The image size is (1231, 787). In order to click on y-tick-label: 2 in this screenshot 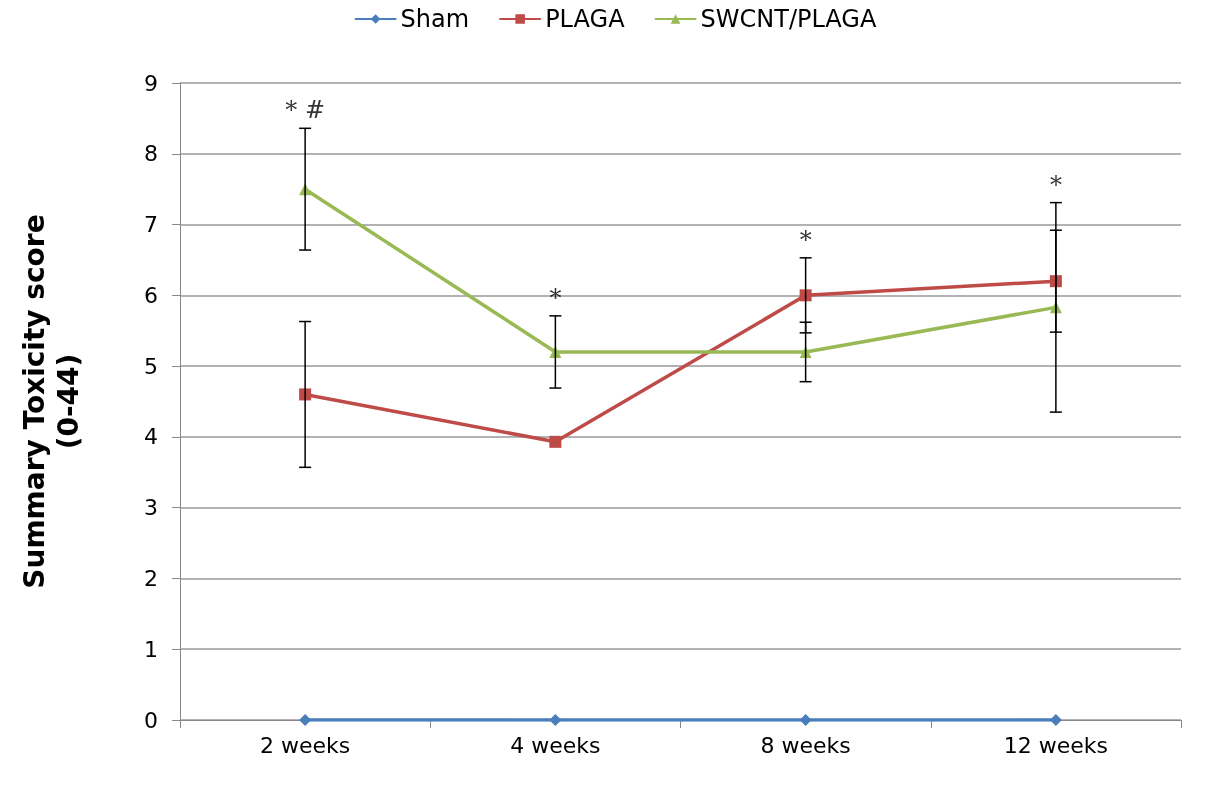, I will do `click(151, 578)`.